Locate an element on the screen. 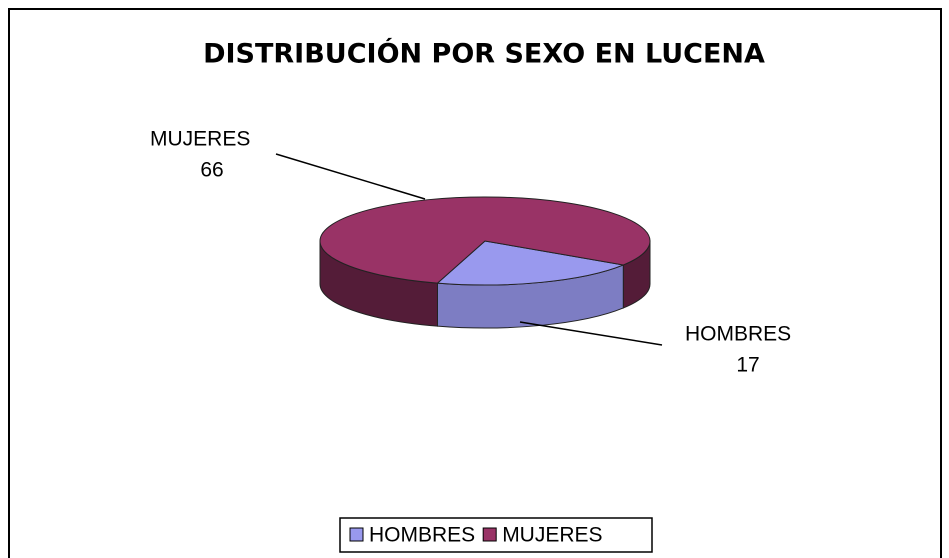 The height and width of the screenshot is (558, 949). legend-label: HOMBRES is located at coordinates (422, 535).